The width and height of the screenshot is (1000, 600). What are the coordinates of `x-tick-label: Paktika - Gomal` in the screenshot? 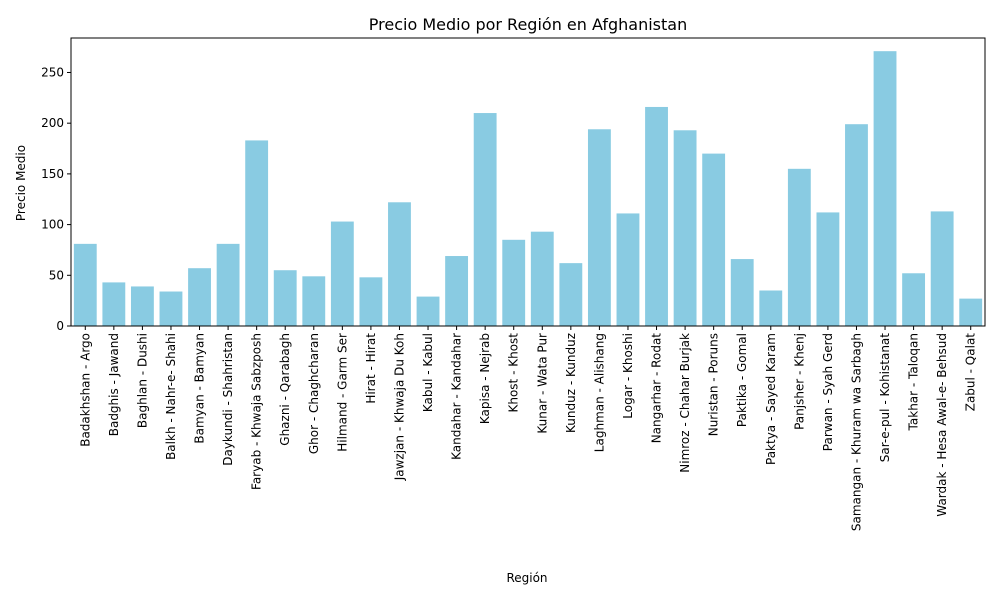 It's located at (742, 380).